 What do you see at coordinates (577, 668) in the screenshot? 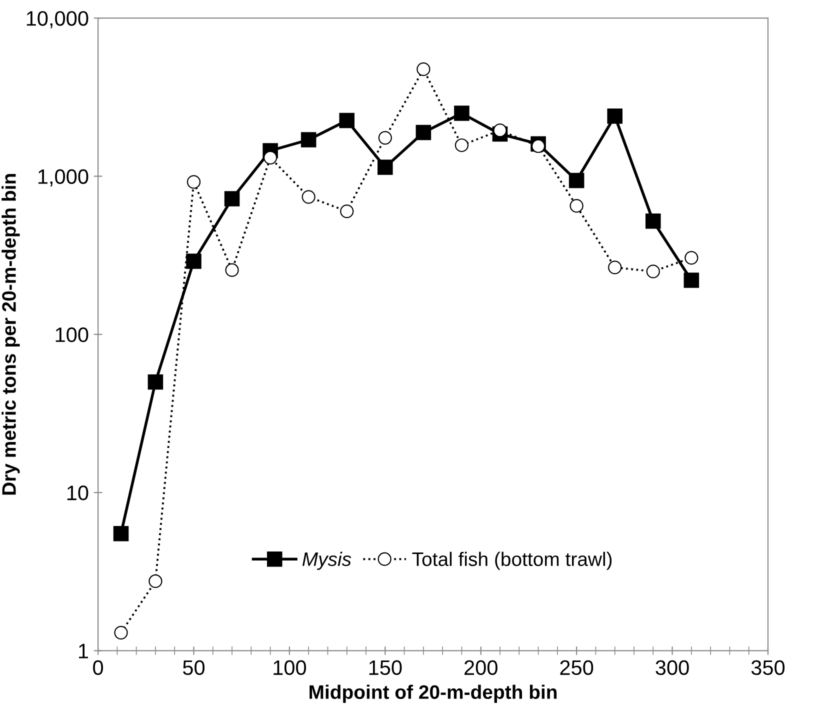
I see `x-tick-label: 250` at bounding box center [577, 668].